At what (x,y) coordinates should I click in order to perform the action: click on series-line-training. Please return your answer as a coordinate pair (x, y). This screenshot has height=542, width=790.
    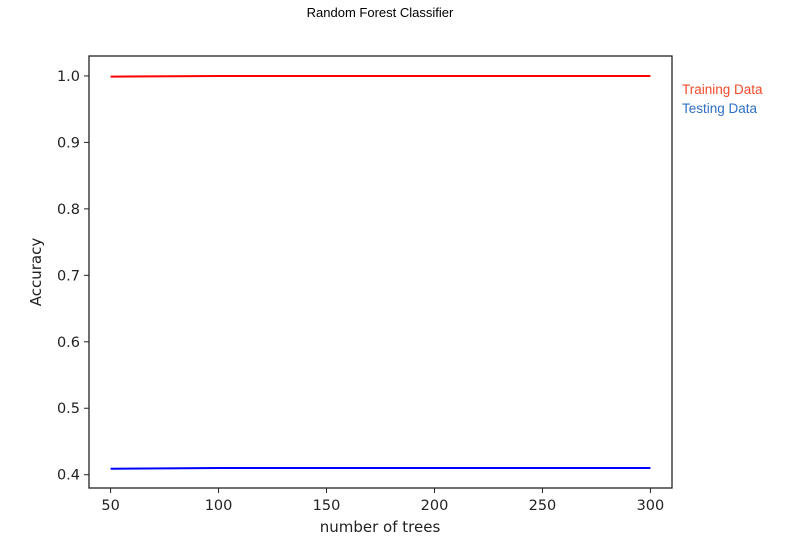
    Looking at the image, I should click on (380, 76).